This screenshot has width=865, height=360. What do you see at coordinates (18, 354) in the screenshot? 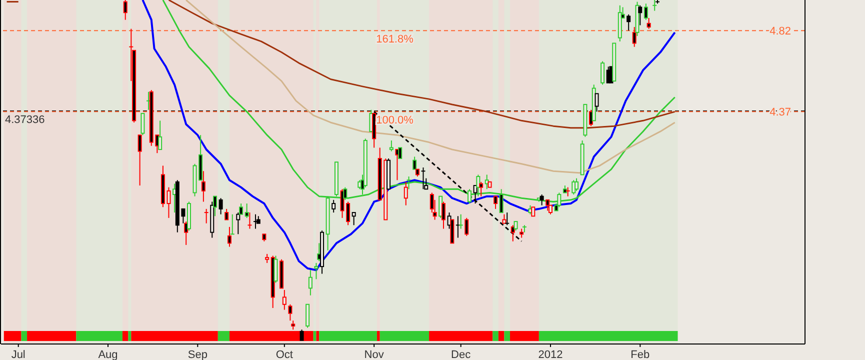
I see `x-tick-label: Jul` at bounding box center [18, 354].